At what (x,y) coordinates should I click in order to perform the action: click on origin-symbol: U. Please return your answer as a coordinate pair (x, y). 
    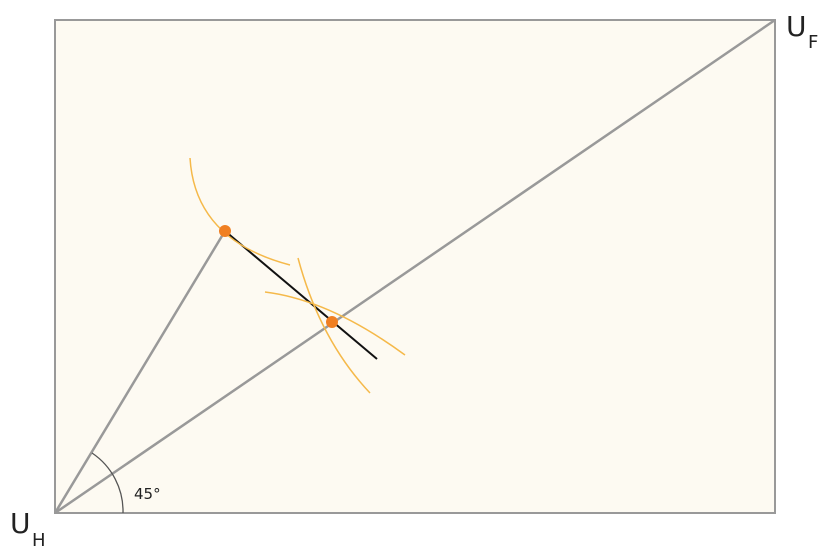
    Looking at the image, I should click on (20, 523).